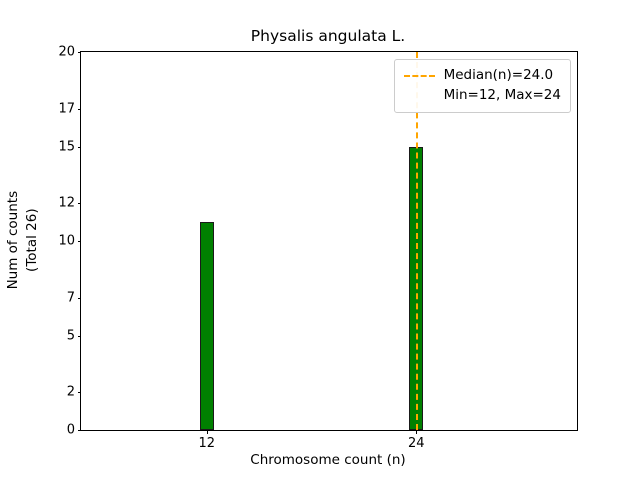  Describe the element at coordinates (23, 240) in the screenshot. I see `y-axis-label: Num of counts (Total 26)` at that location.